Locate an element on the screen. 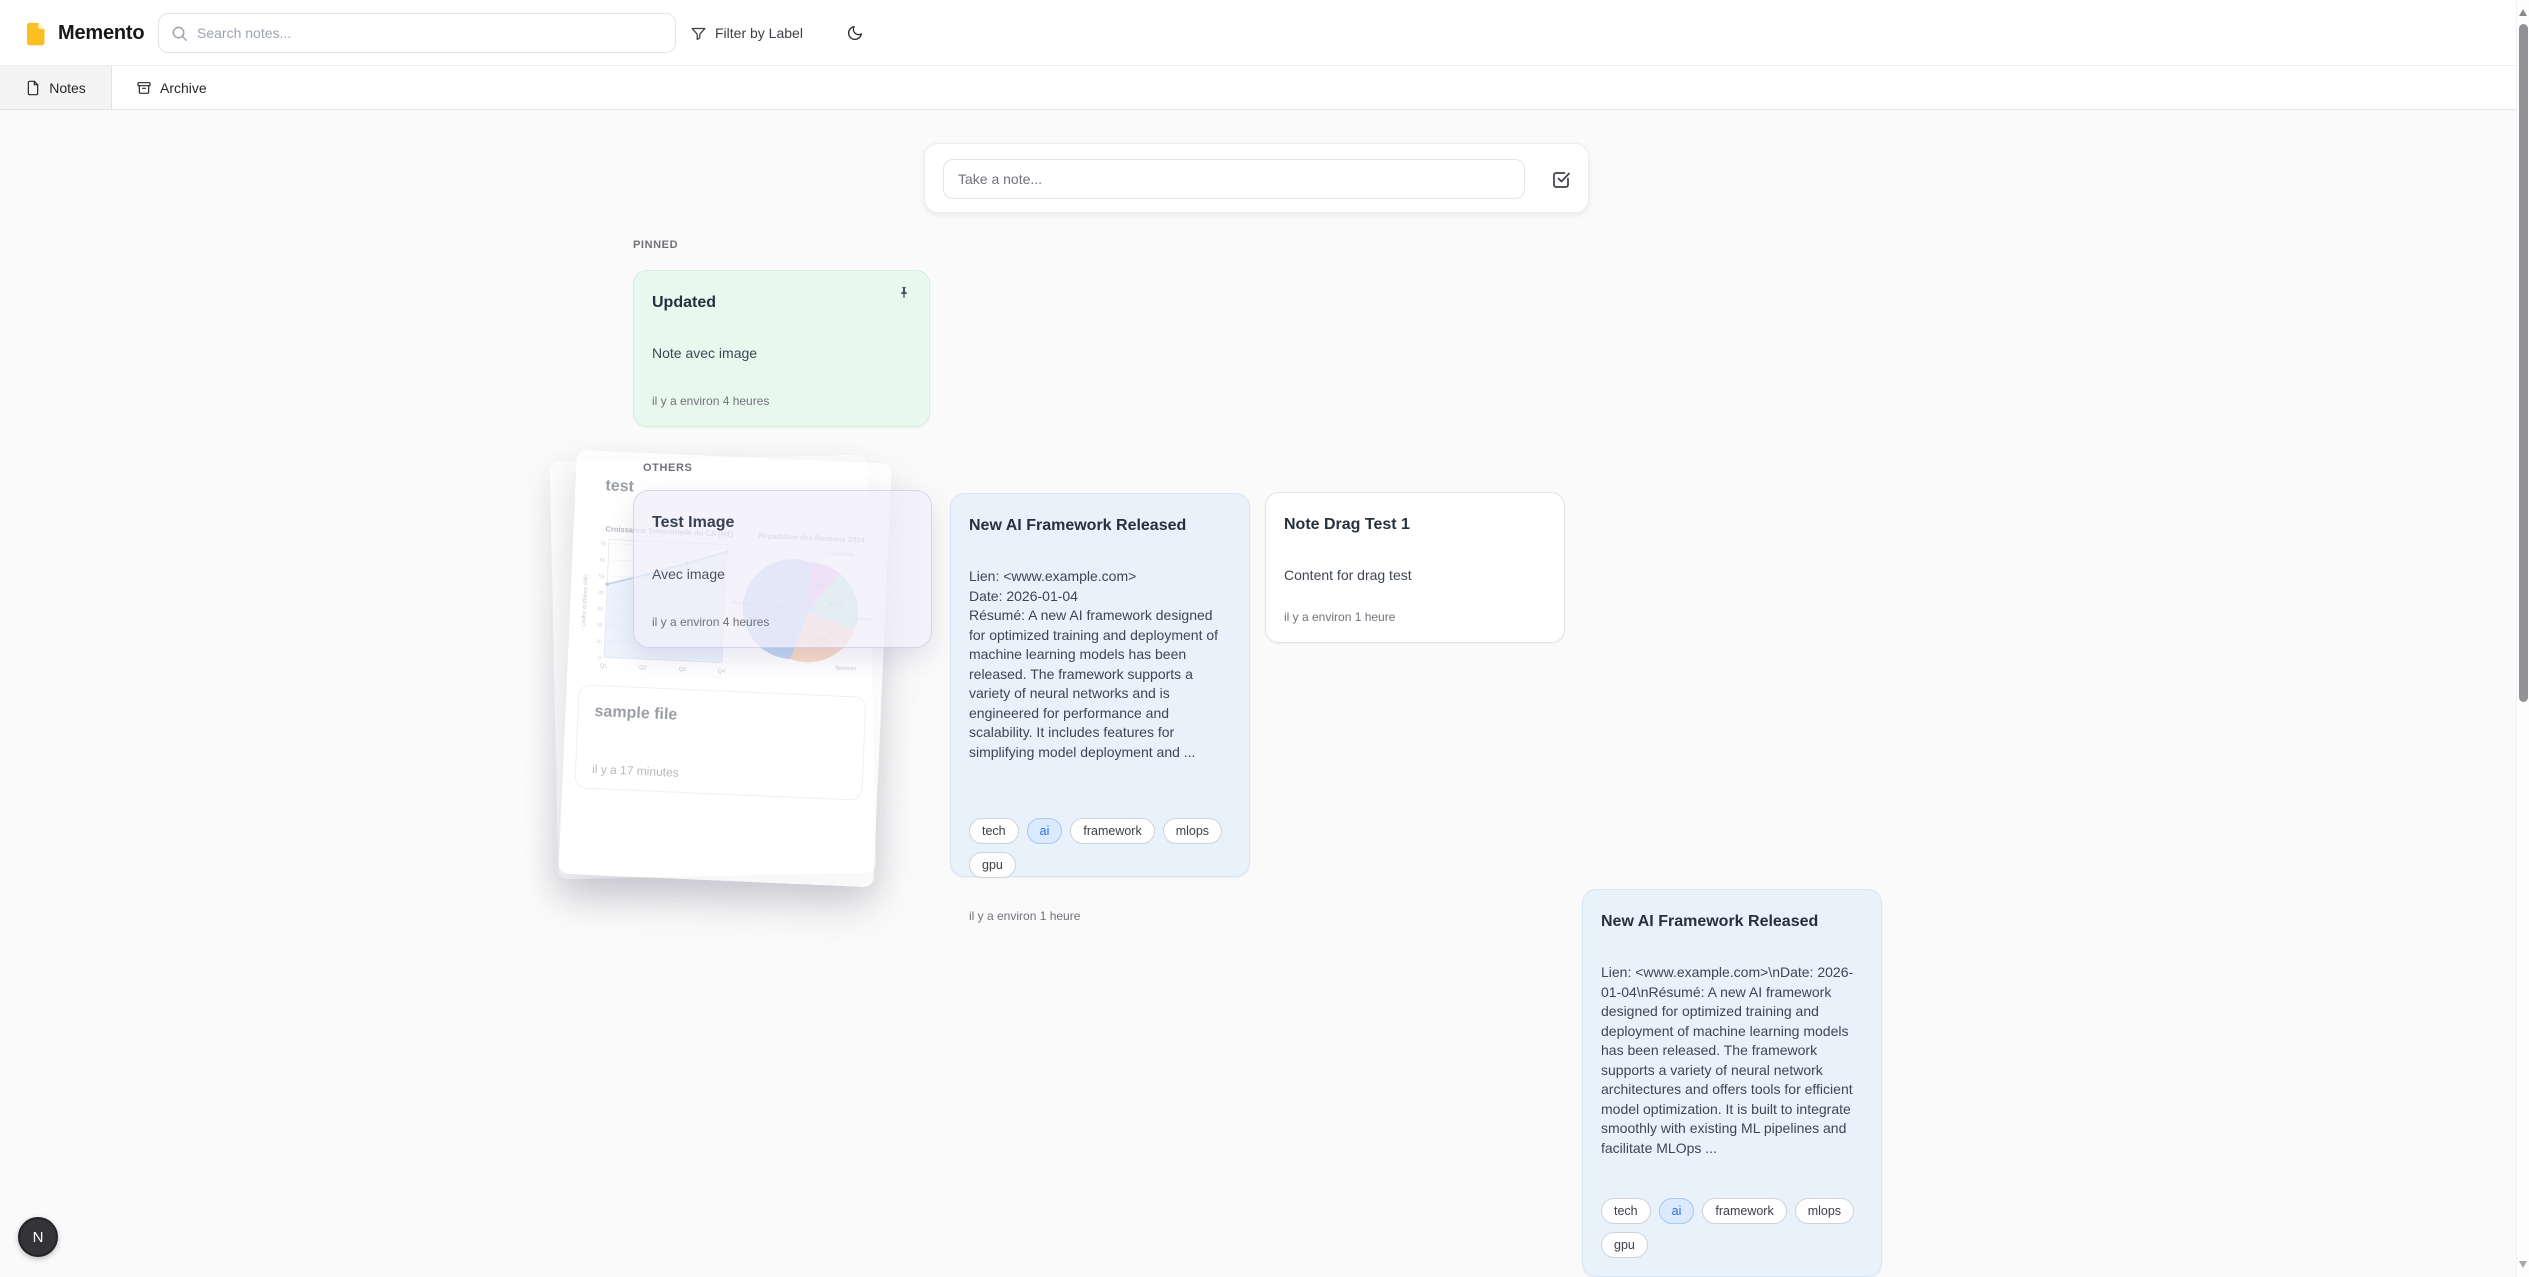 Image resolution: width=2529 pixels, height=1277 pixels. archive-icon is located at coordinates (144, 88).